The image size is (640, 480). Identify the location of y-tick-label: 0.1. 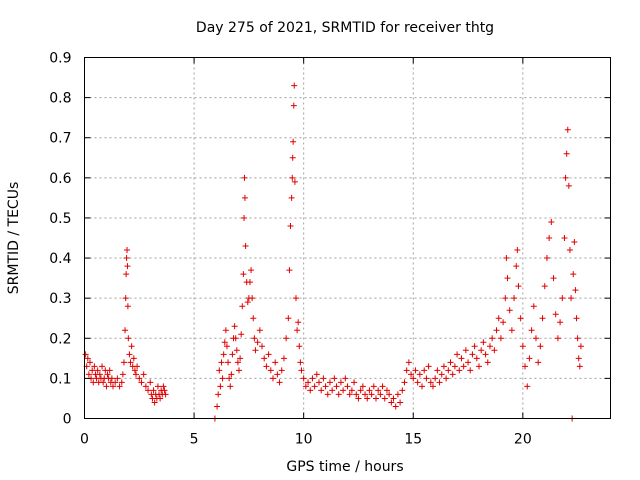
(60, 379).